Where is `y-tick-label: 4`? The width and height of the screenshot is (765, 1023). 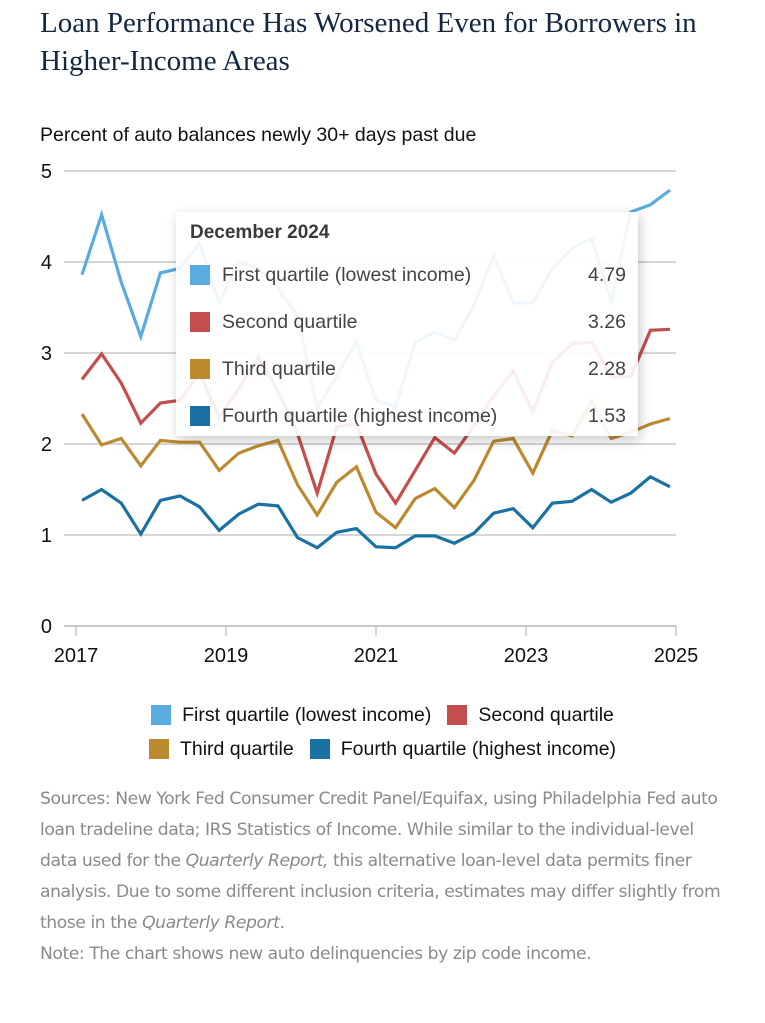
y-tick-label: 4 is located at coordinates (46, 263).